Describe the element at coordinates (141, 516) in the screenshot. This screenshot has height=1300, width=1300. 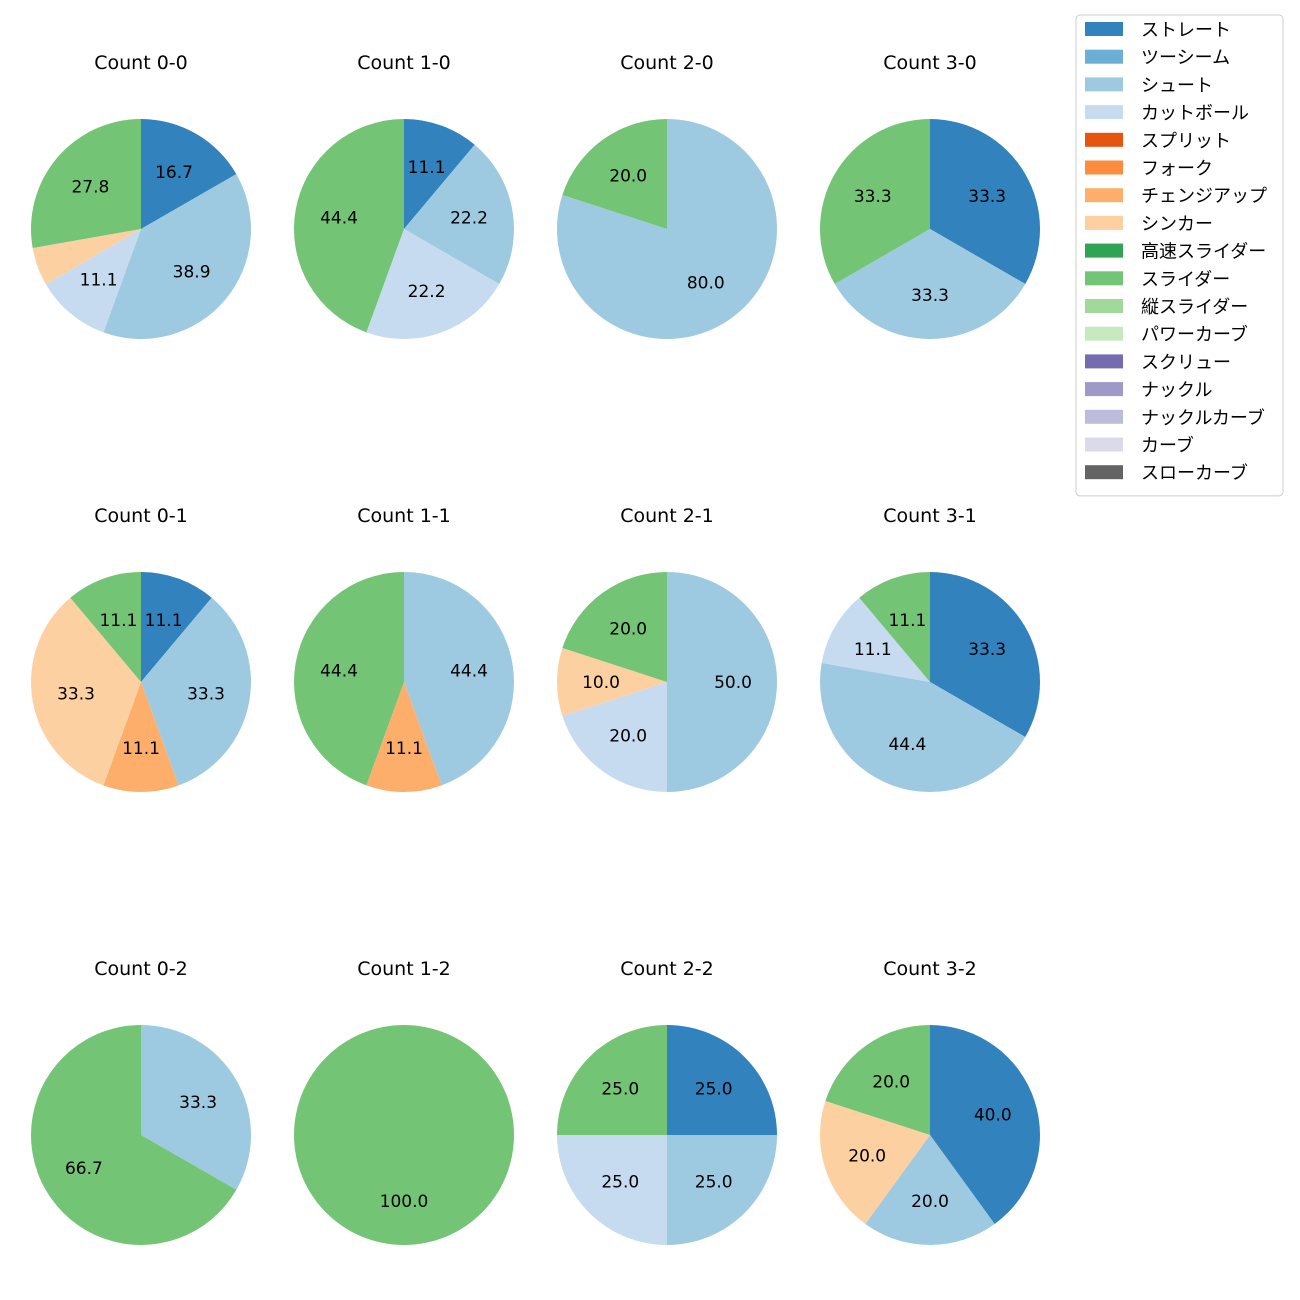
I see `panel-title: Count 0-1` at that location.